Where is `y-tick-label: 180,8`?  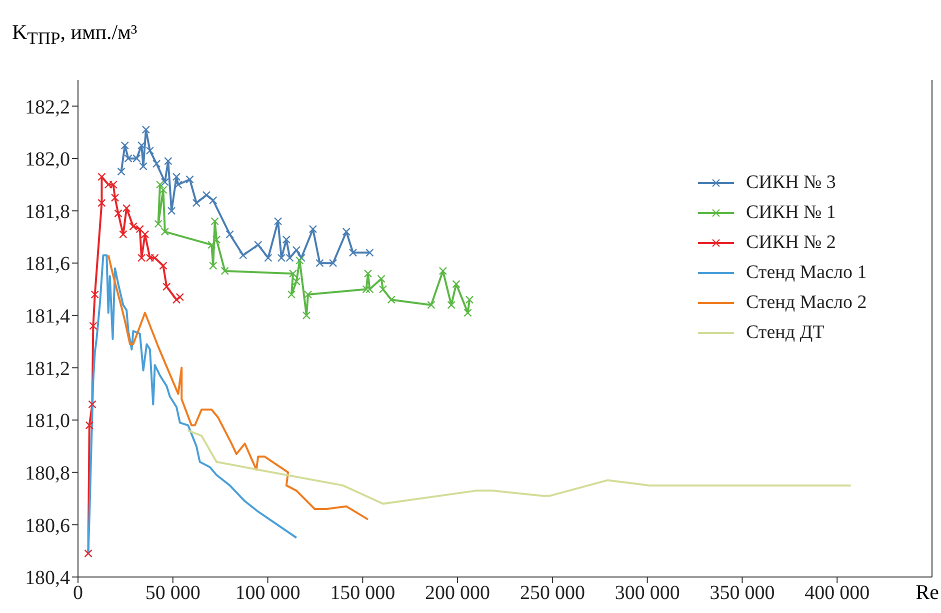
y-tick-label: 180,8 is located at coordinates (47, 473).